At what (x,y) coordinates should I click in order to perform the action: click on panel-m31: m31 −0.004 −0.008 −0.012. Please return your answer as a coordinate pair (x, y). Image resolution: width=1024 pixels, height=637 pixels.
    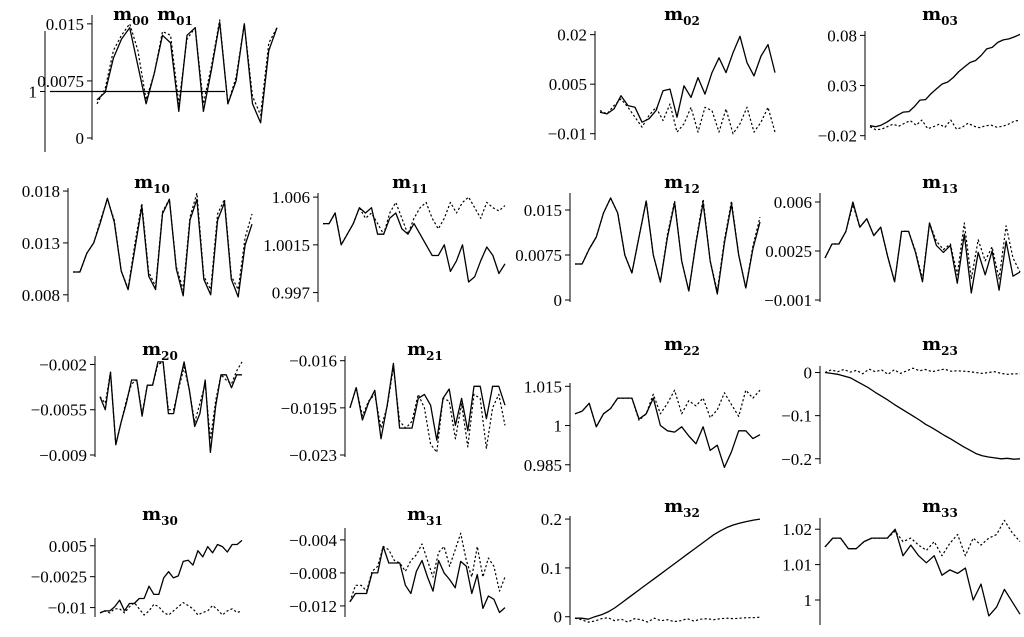
    Looking at the image, I should click on (397, 560).